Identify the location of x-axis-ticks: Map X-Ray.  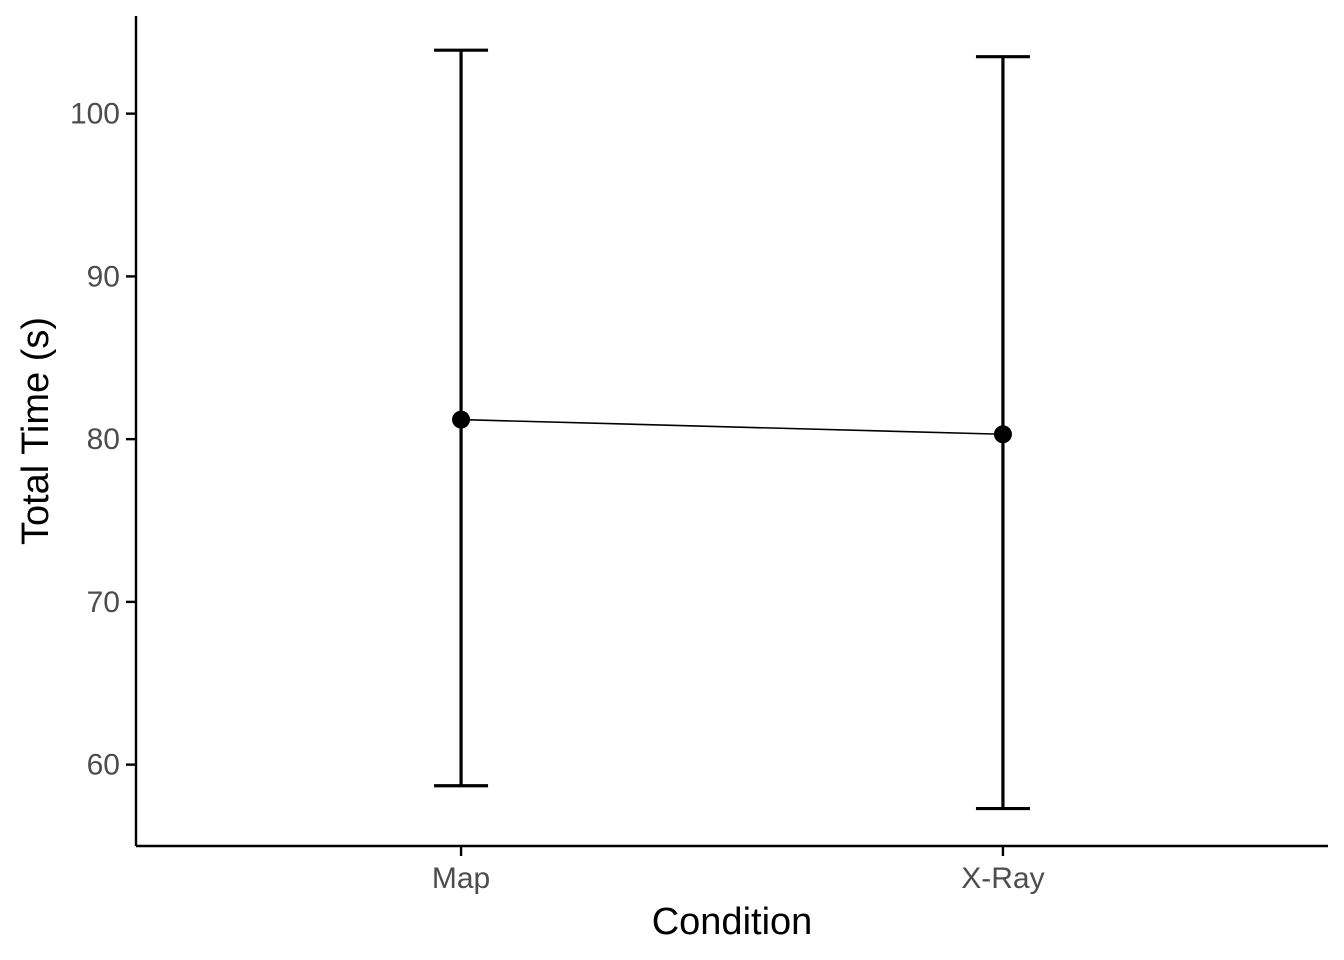
(738, 870).